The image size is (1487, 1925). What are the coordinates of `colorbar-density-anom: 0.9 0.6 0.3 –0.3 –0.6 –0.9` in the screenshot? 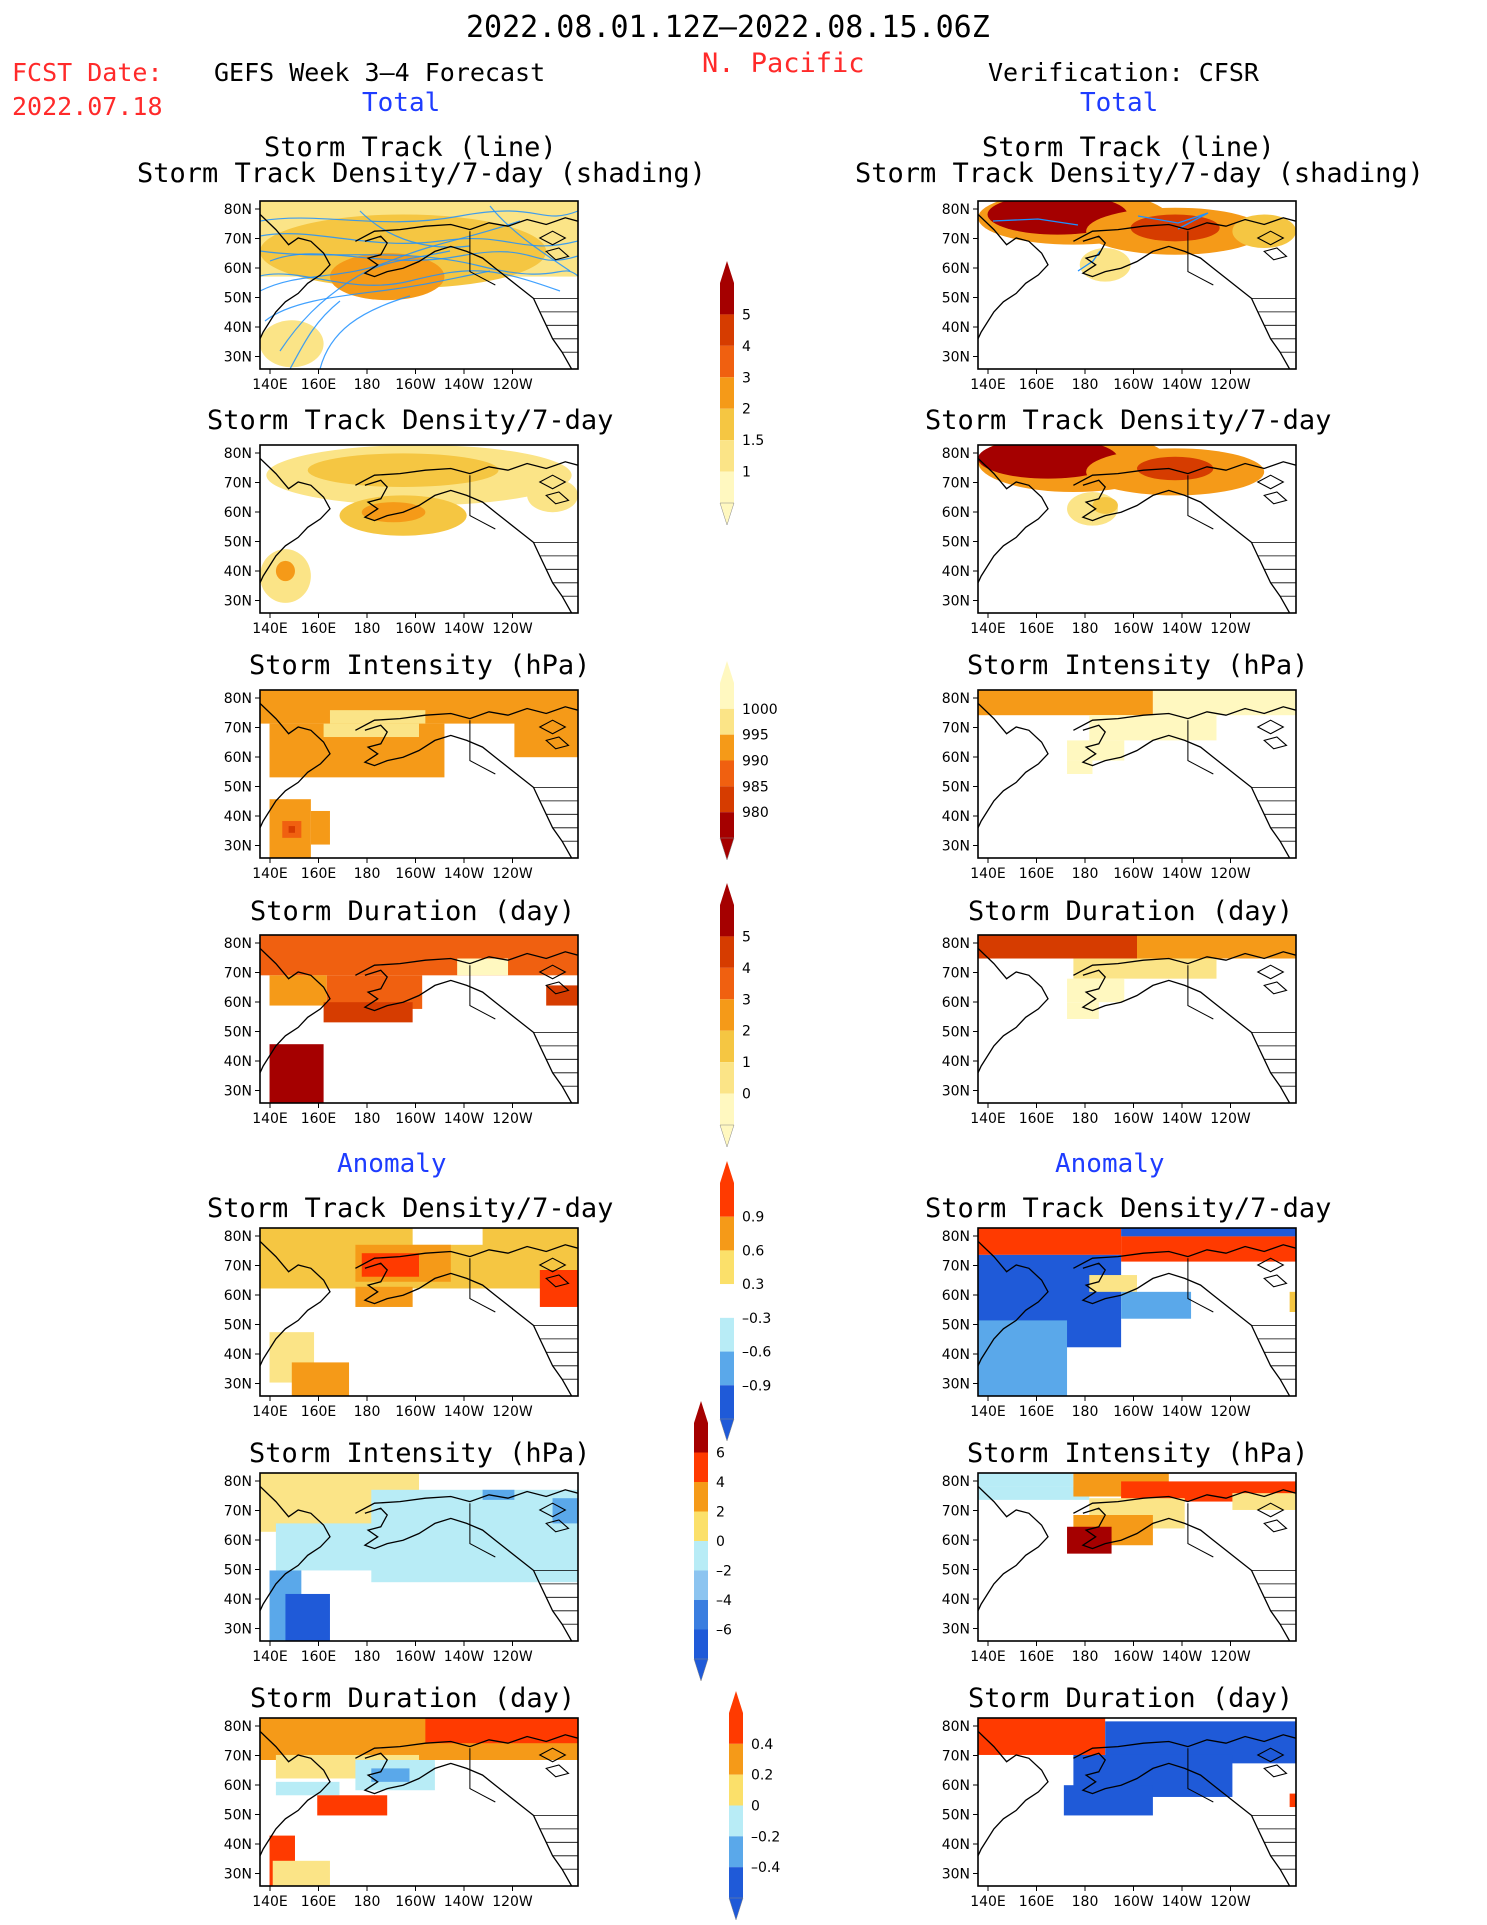 It's located at (745, 1301).